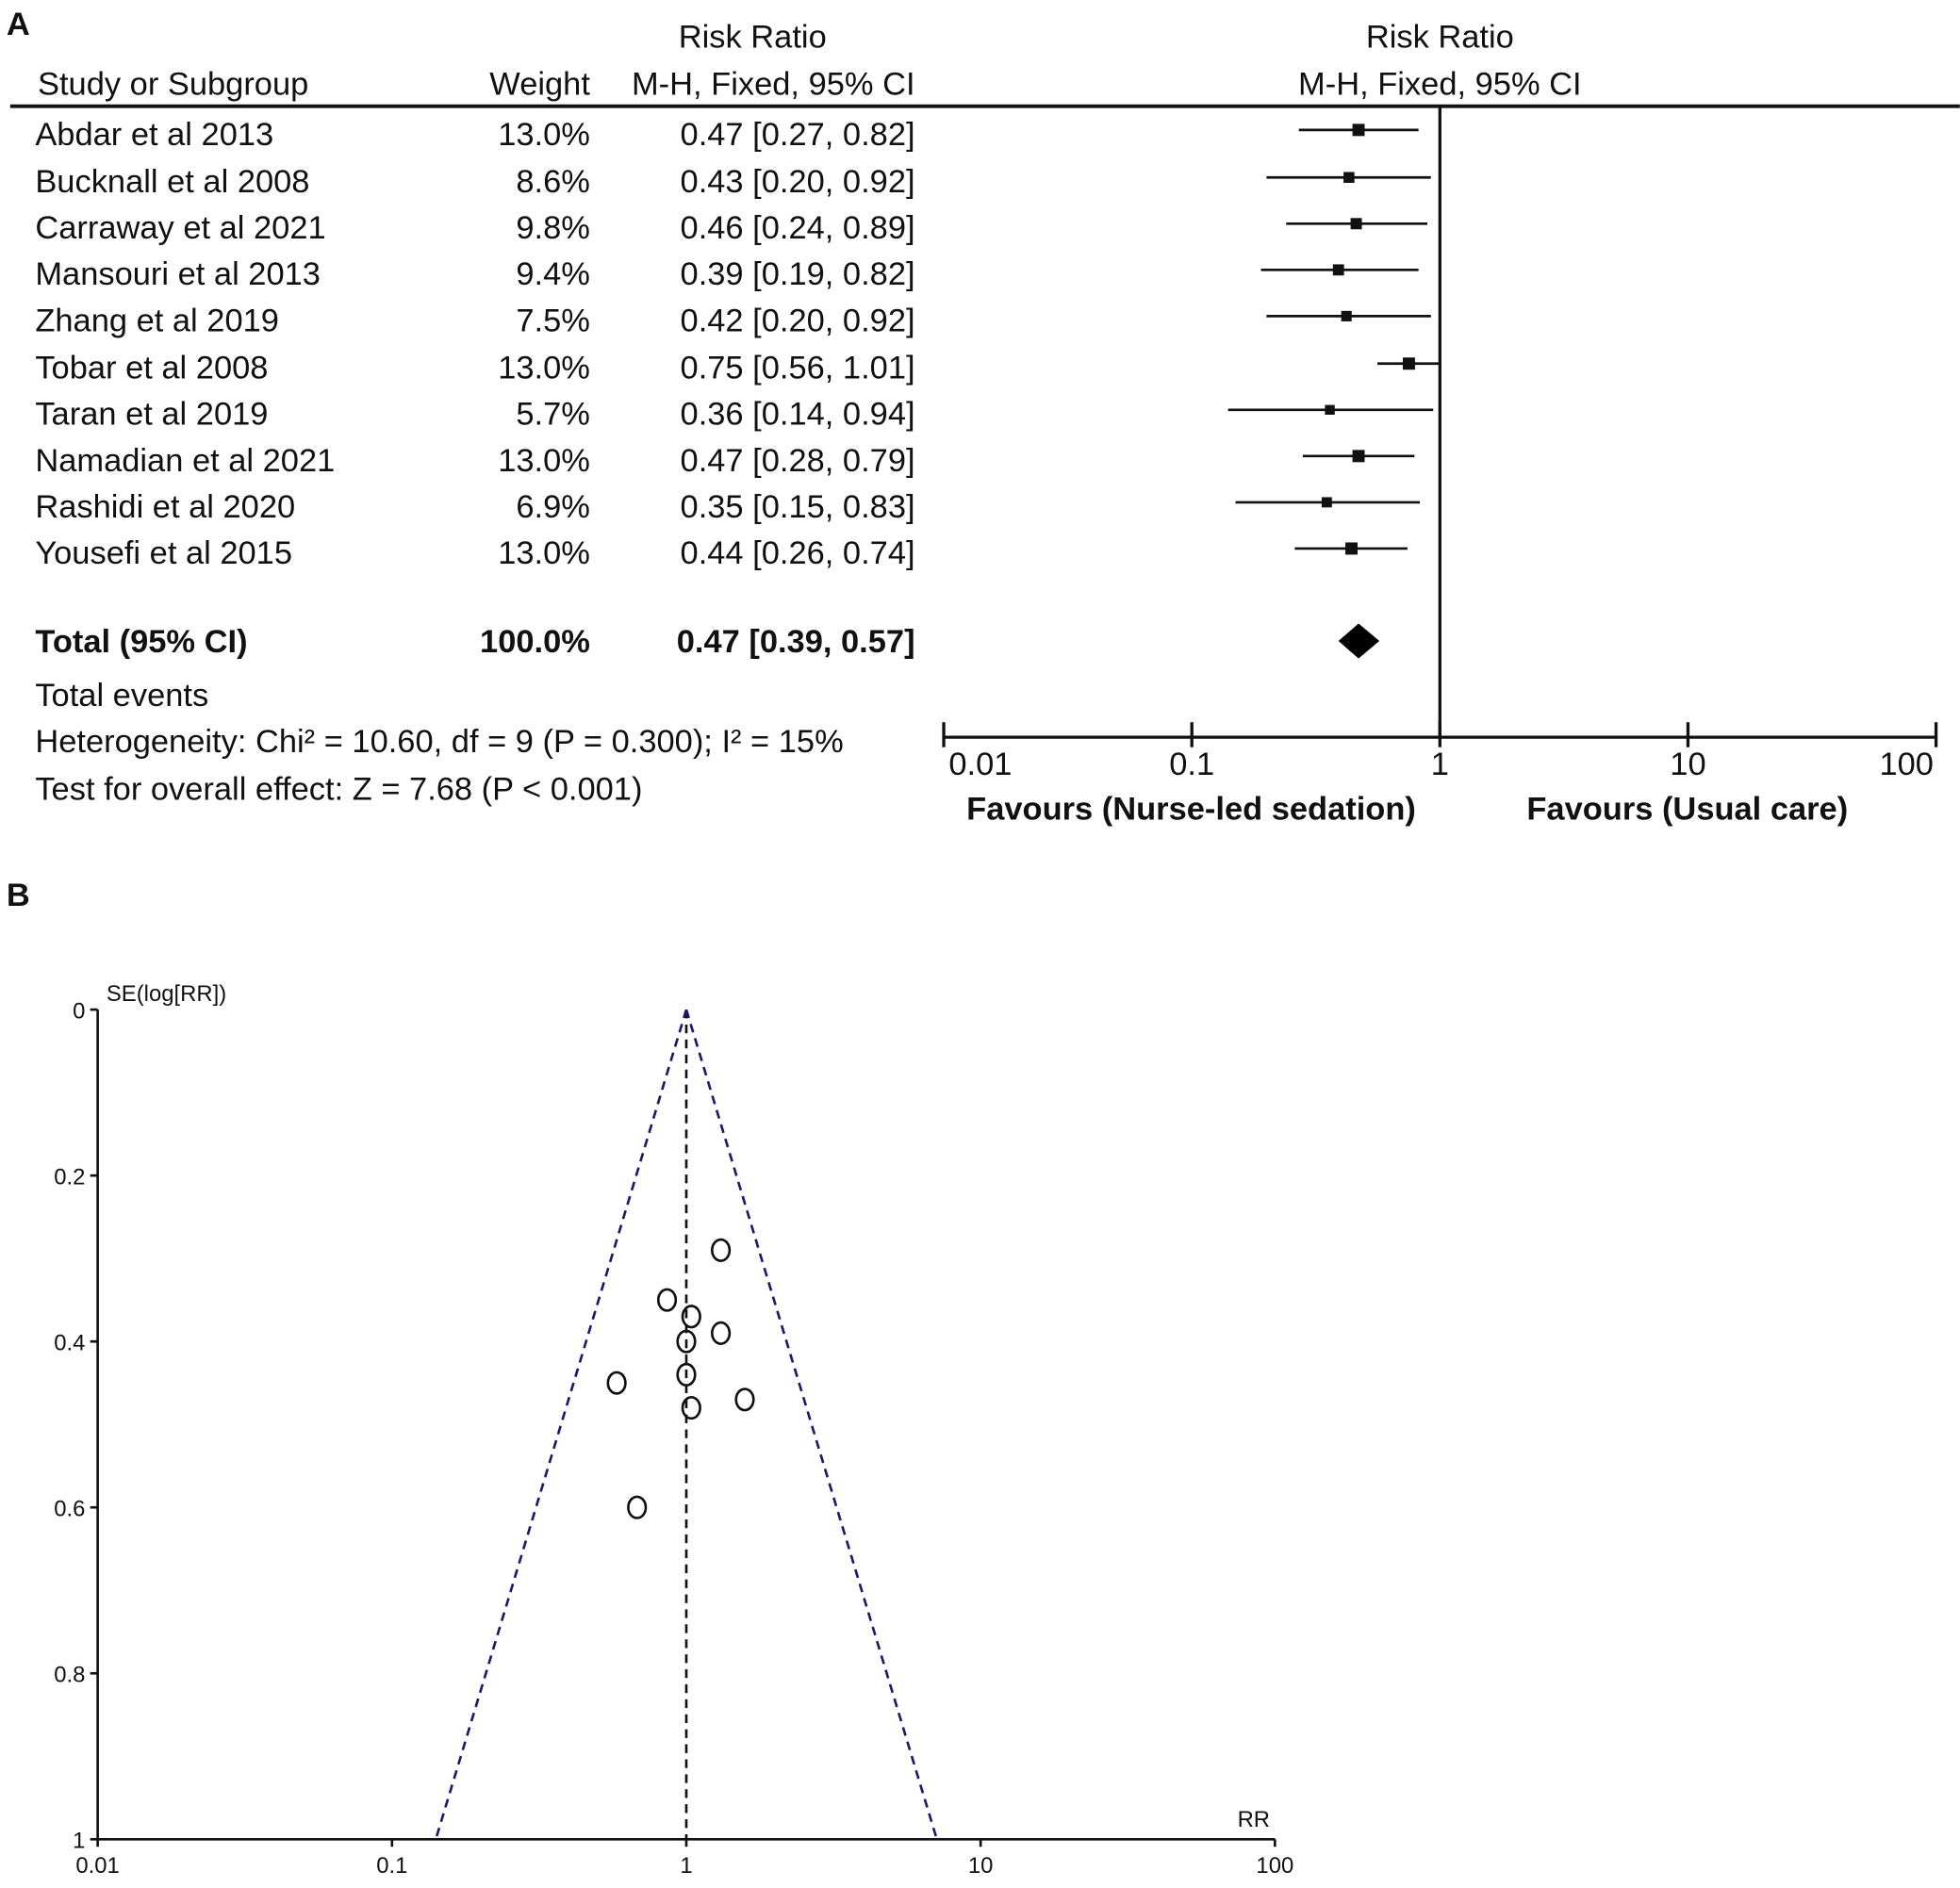  Describe the element at coordinates (166, 994) in the screenshot. I see `y-axis-label: SE(log[RR])` at that location.